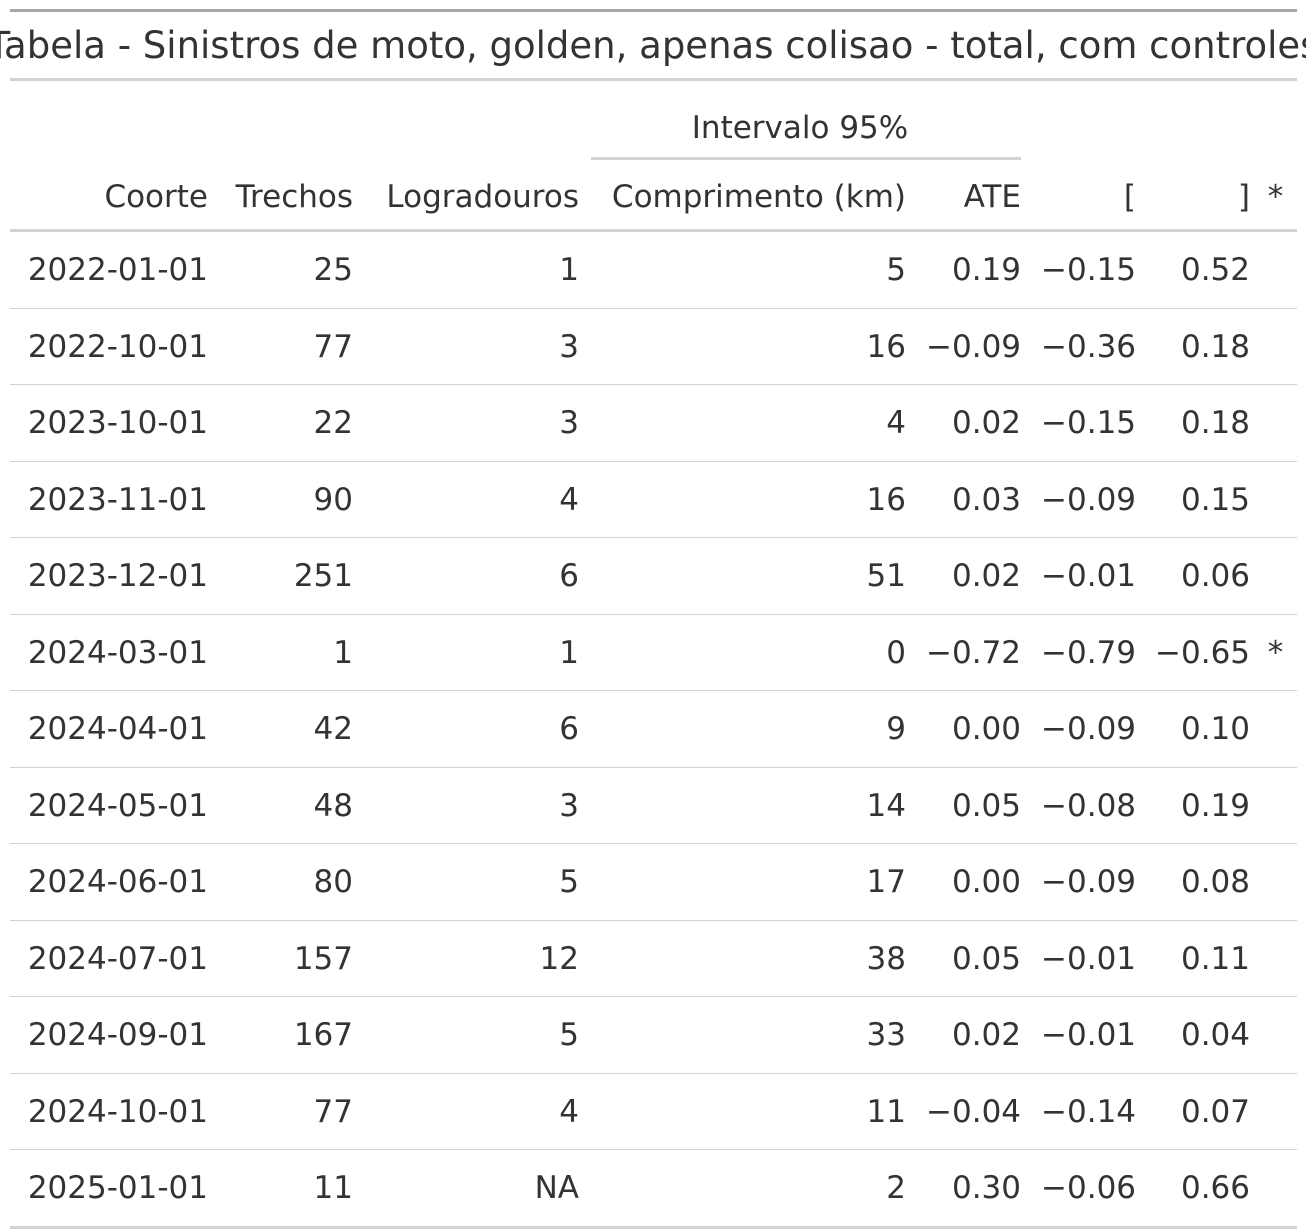 This screenshot has height=1229, width=1306. Describe the element at coordinates (742, 805) in the screenshot. I see `cell-comprimento: 14` at that location.